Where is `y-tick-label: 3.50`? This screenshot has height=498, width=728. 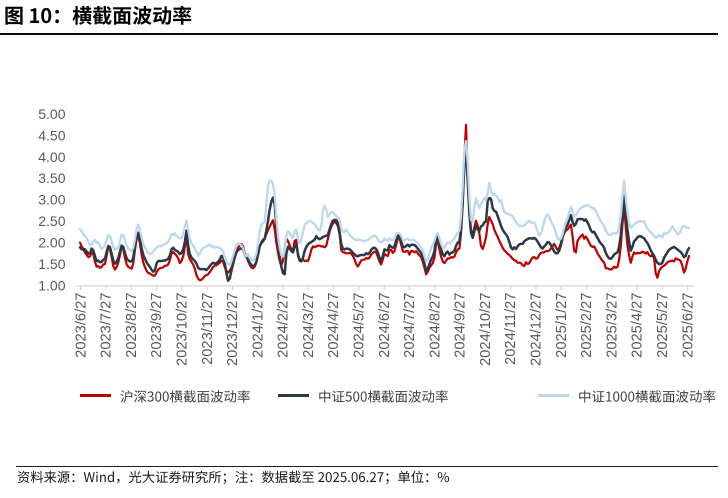 y-tick-label: 3.50 is located at coordinates (51, 178).